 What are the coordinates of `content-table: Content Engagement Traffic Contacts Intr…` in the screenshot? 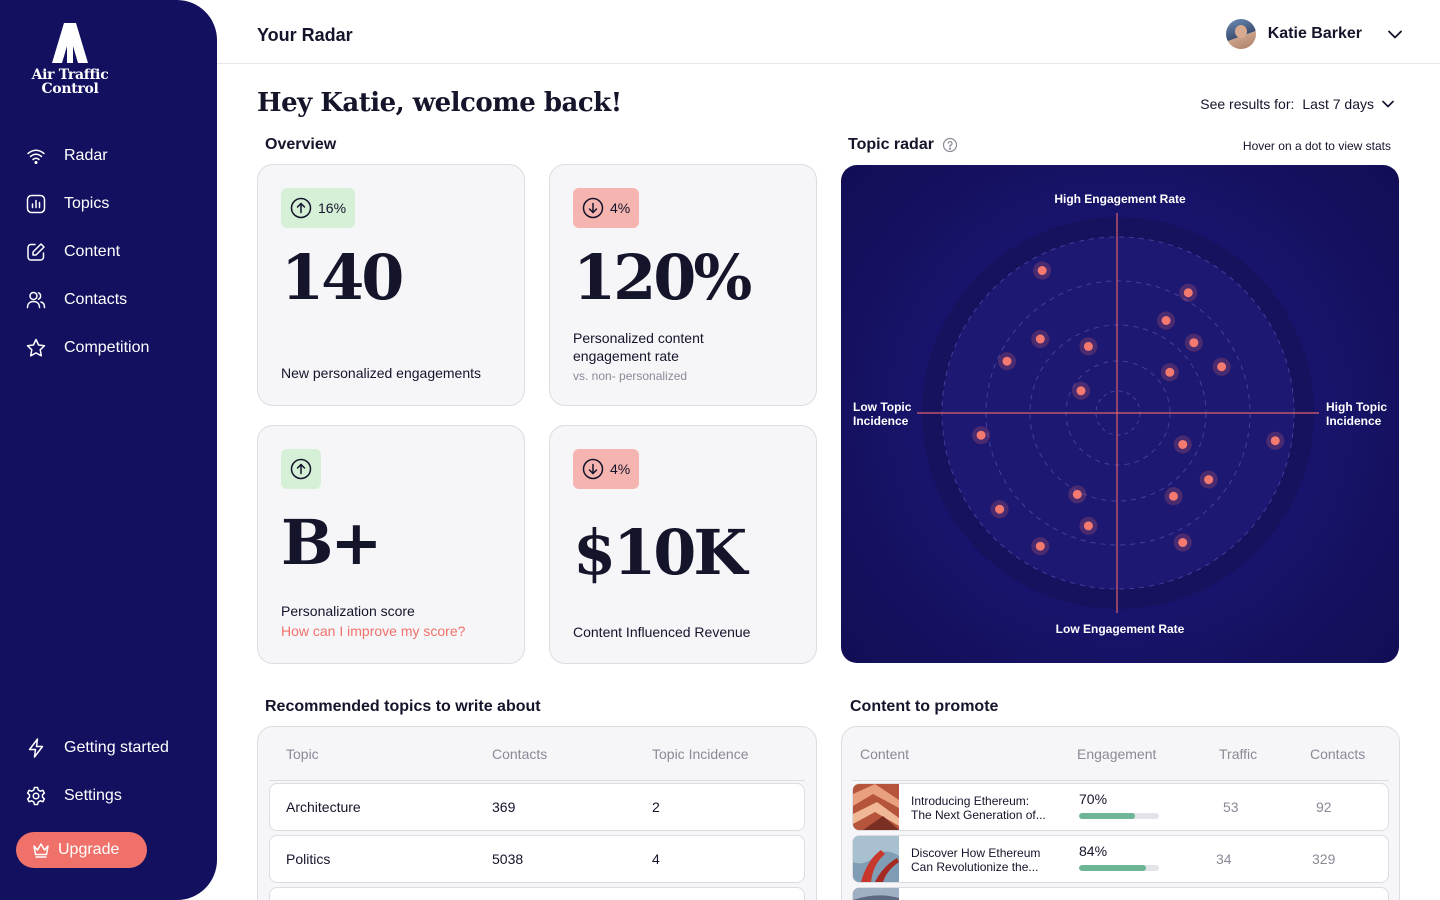 It's located at (1120, 813).